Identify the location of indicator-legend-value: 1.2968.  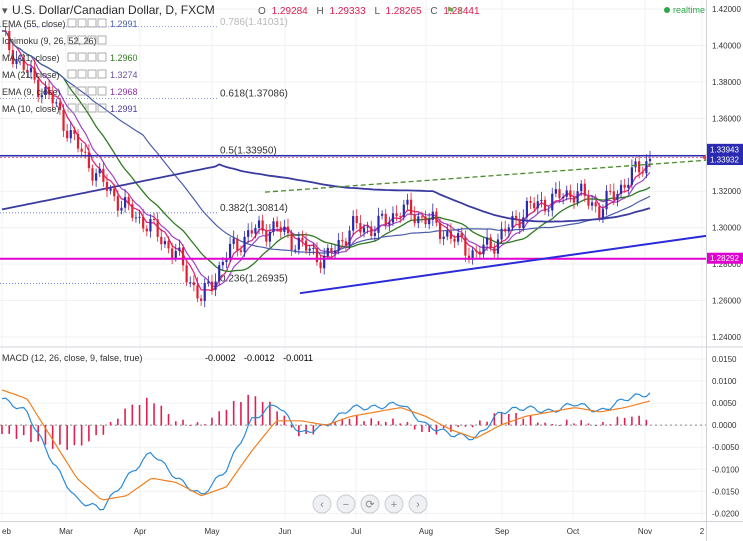
(124, 92).